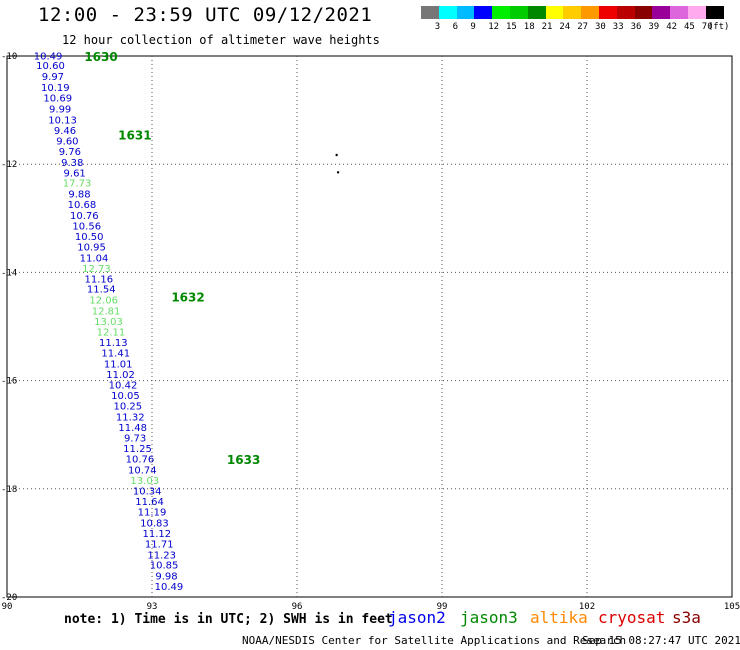  Describe the element at coordinates (123, 385) in the screenshot. I see `swh-observation-label: 10.42` at that location.